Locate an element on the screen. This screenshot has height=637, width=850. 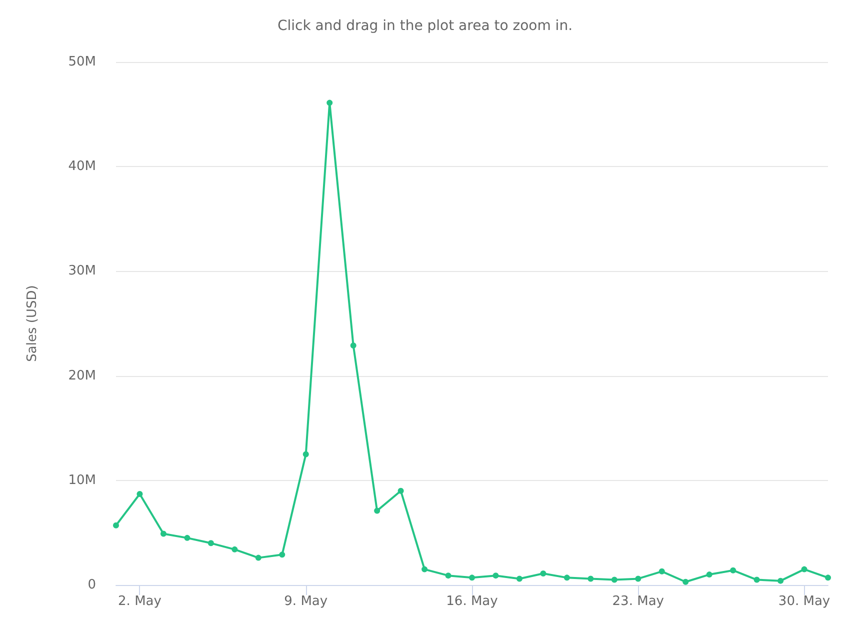
y-tick-label: 10M is located at coordinates (82, 480).